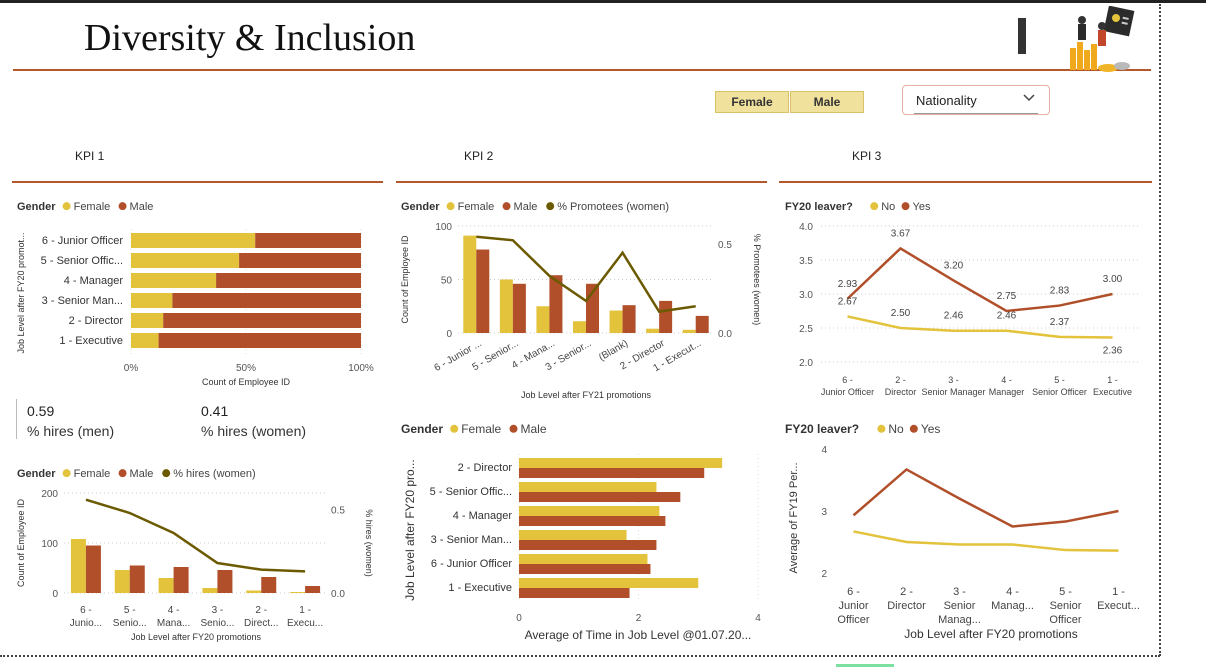 The height and width of the screenshot is (667, 1206). What do you see at coordinates (1029, 98) in the screenshot?
I see `chevron-down-icon` at bounding box center [1029, 98].